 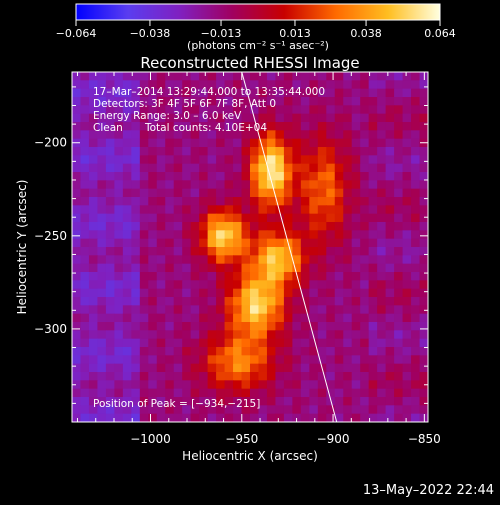 What do you see at coordinates (366, 33) in the screenshot?
I see `colorbar-tick-label: 0.038` at bounding box center [366, 33].